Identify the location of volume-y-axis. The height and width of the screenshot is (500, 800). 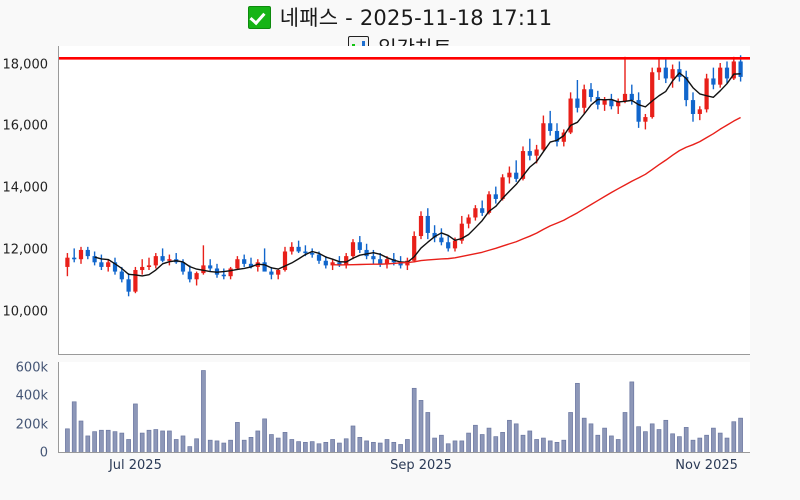
(58, 407).